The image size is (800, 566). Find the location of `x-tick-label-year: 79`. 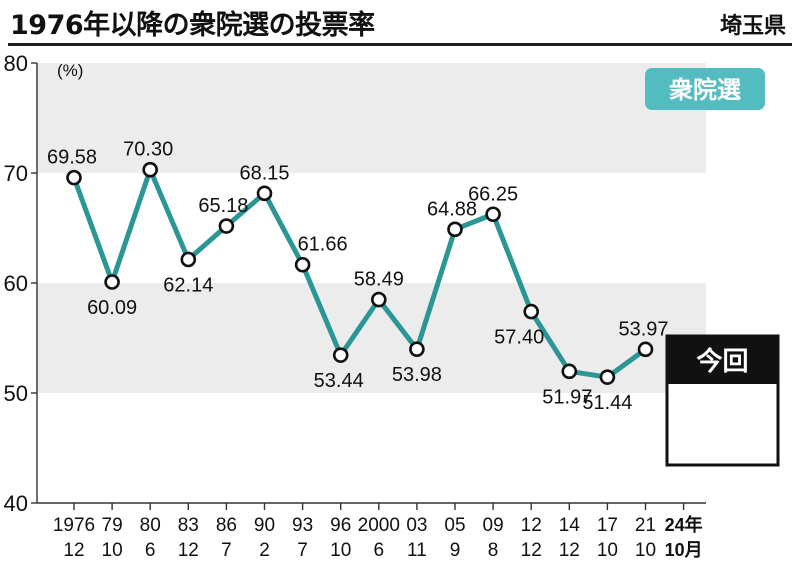

x-tick-label-year: 79 is located at coordinates (112, 525).